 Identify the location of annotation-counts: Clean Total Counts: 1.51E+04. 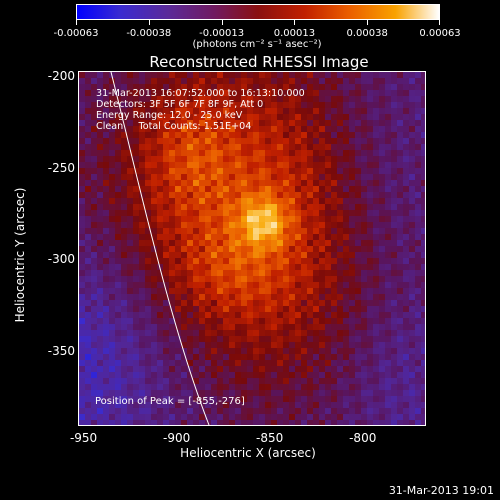
(174, 126).